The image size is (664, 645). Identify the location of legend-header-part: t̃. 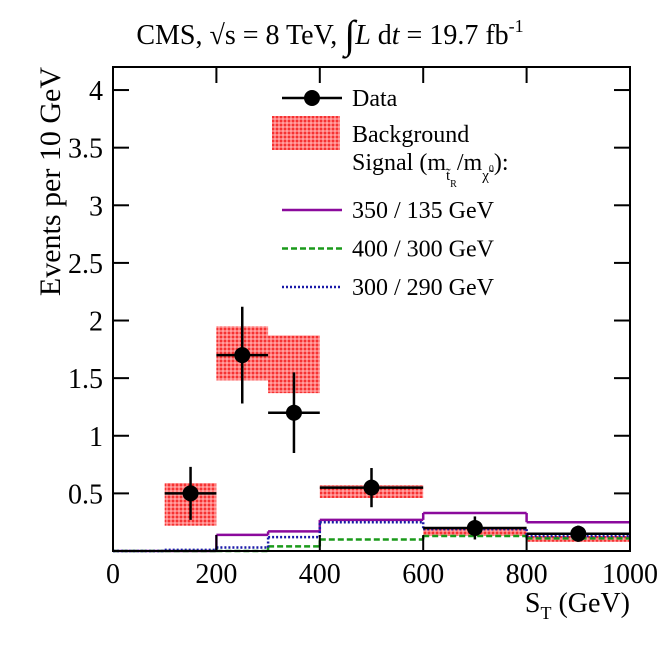
(448, 176).